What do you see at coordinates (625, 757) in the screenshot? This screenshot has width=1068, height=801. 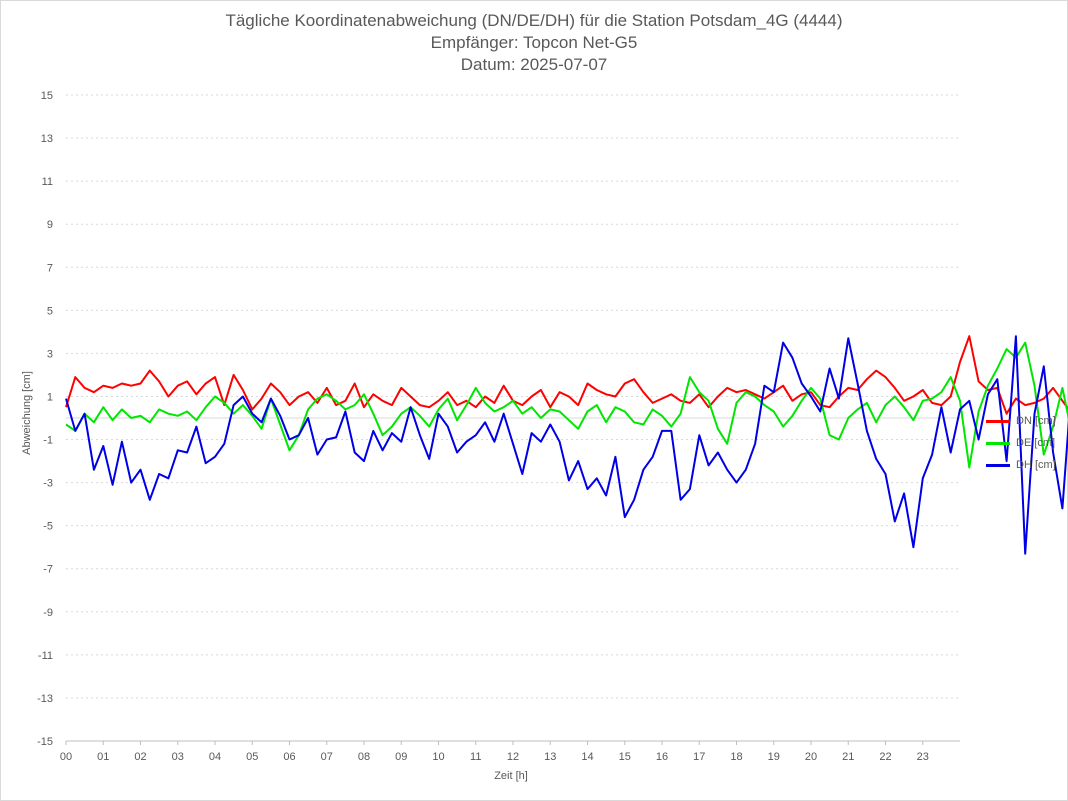 I see `x-tick-label: 15` at bounding box center [625, 757].